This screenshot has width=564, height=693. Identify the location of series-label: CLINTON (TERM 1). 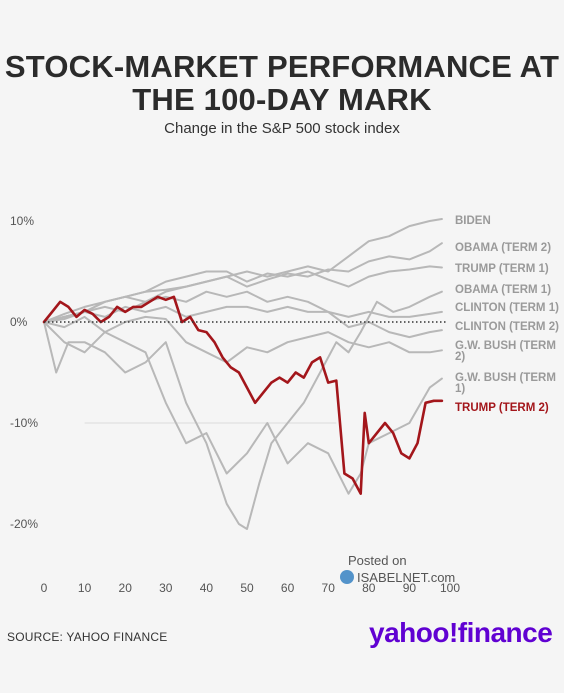
(507, 308).